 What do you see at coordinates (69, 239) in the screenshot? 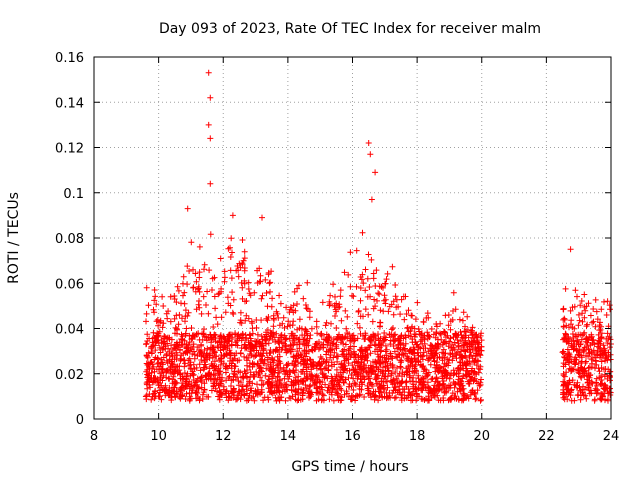
I see `y-tick-label: 0.08` at bounding box center [69, 239].